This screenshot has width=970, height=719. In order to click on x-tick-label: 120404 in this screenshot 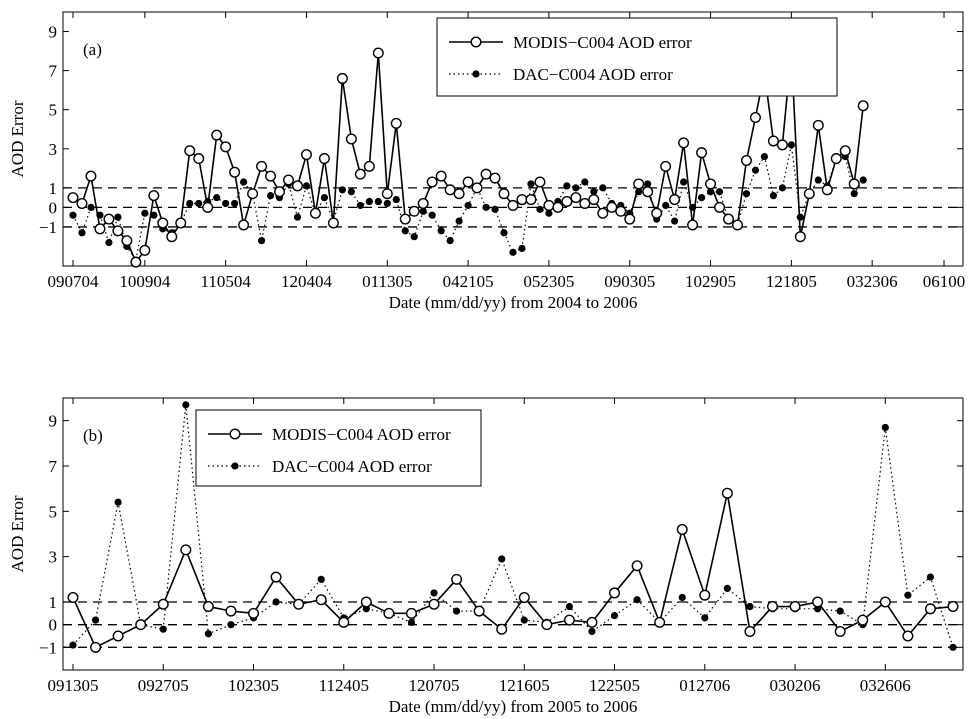, I will do `click(307, 281)`.